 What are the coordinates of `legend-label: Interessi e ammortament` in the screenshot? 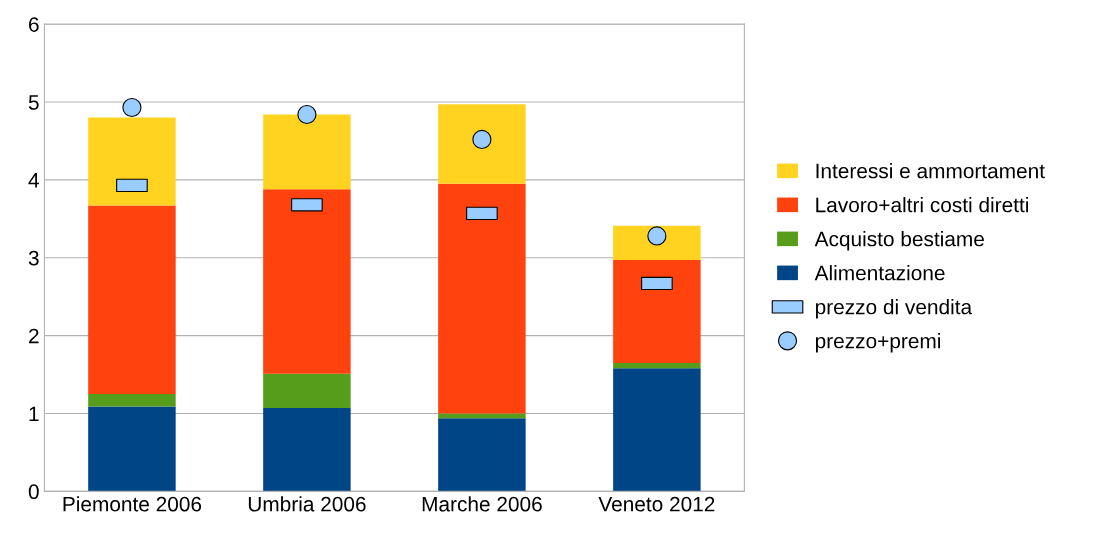 It's located at (930, 171).